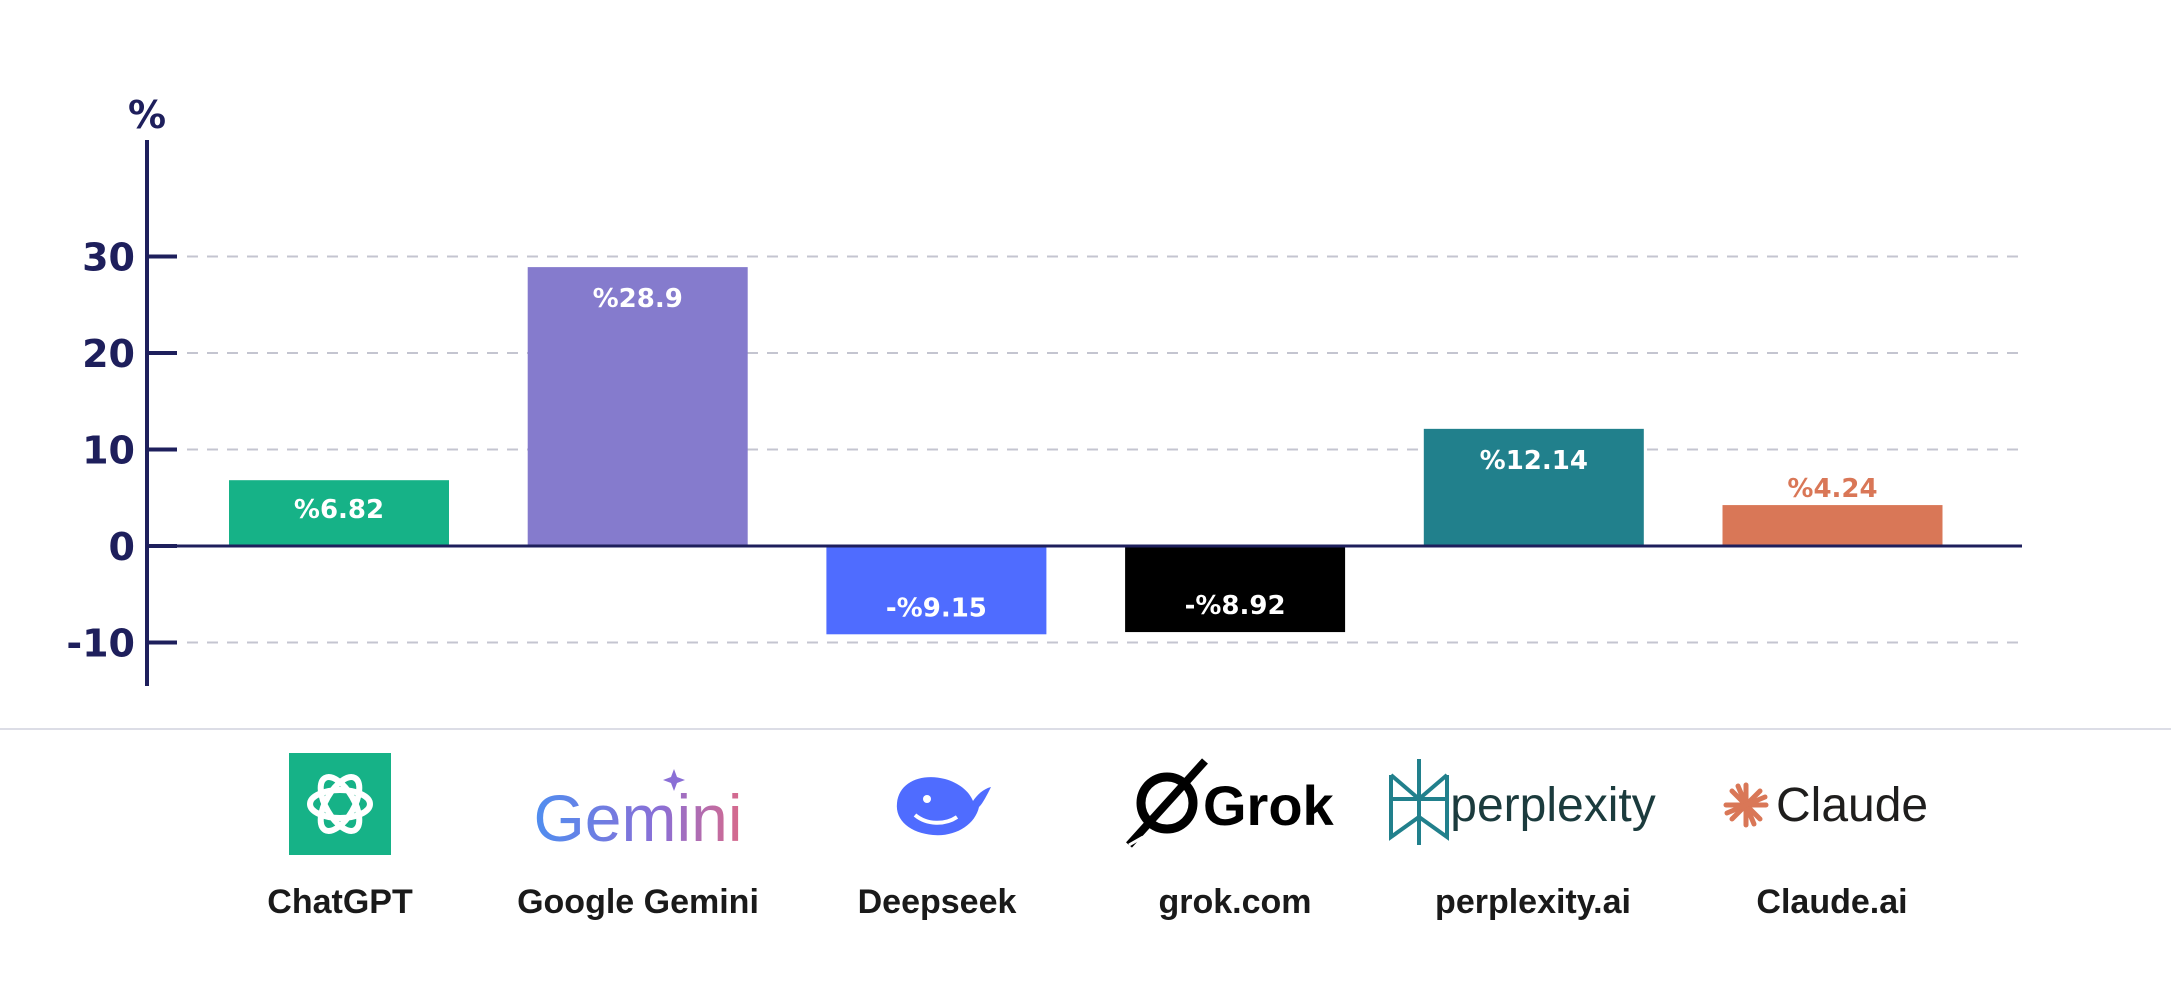  Describe the element at coordinates (936, 608) in the screenshot. I see `data-label: -%9.15` at that location.